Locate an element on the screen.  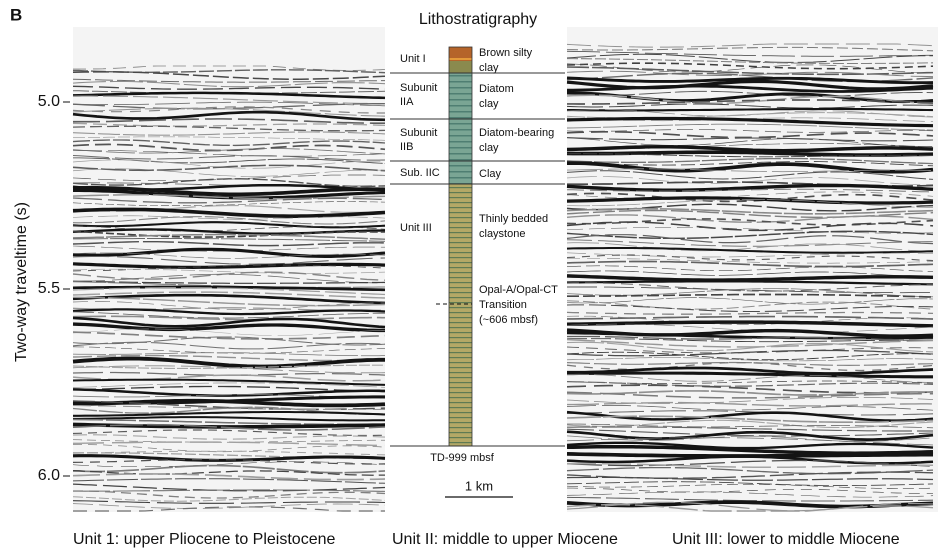
total-depth: TD-999 mbsf is located at coordinates (462, 458).